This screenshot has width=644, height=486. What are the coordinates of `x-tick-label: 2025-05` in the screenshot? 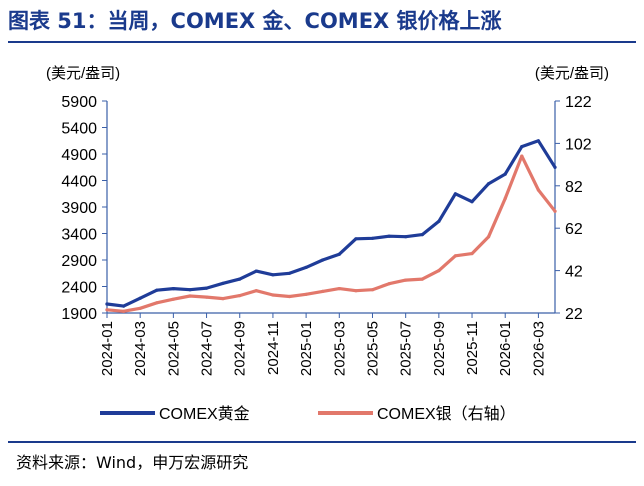 It's located at (372, 348).